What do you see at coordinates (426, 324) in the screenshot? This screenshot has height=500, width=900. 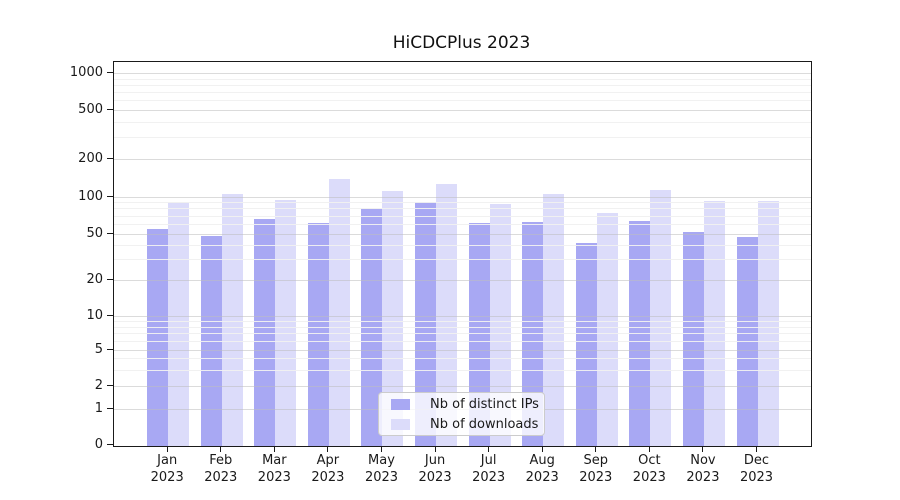 I see `bar-distinct-ips-jun` at bounding box center [426, 324].